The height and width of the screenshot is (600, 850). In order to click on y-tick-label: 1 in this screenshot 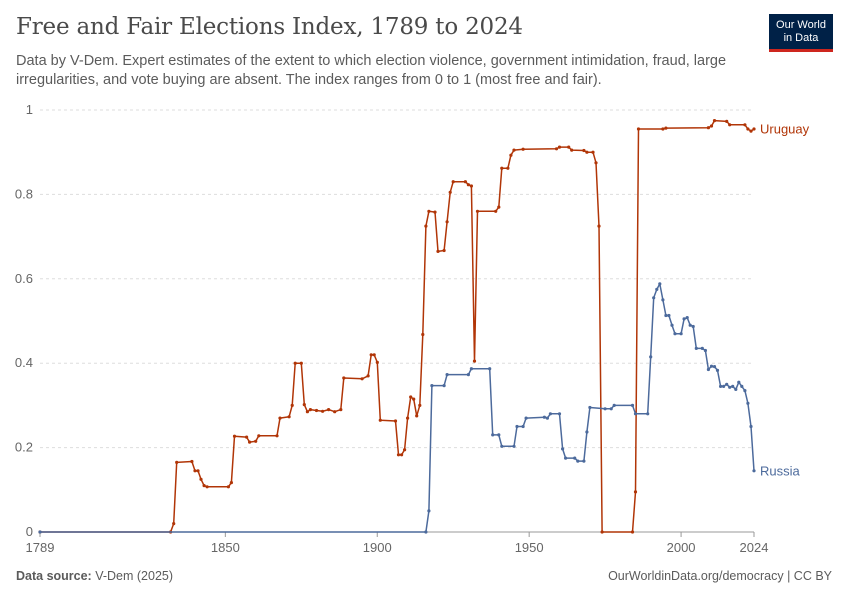, I will do `click(29, 109)`.